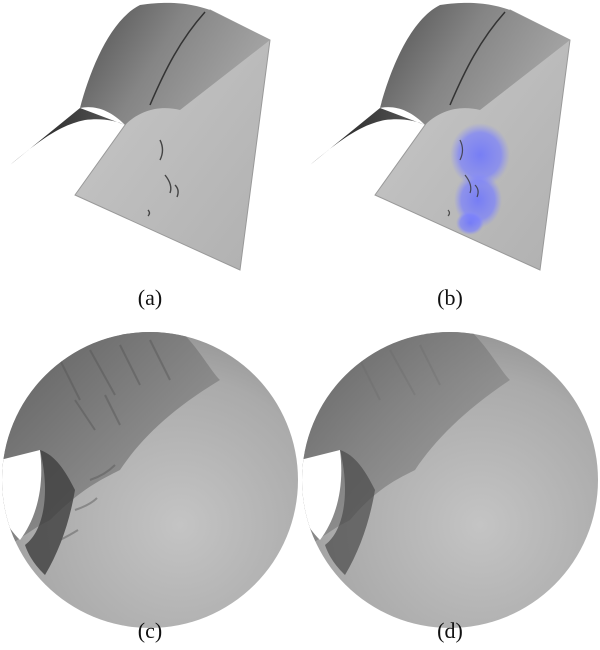 This screenshot has height=650, width=600. Describe the element at coordinates (450, 630) in the screenshot. I see `caption-d: (d)` at that location.